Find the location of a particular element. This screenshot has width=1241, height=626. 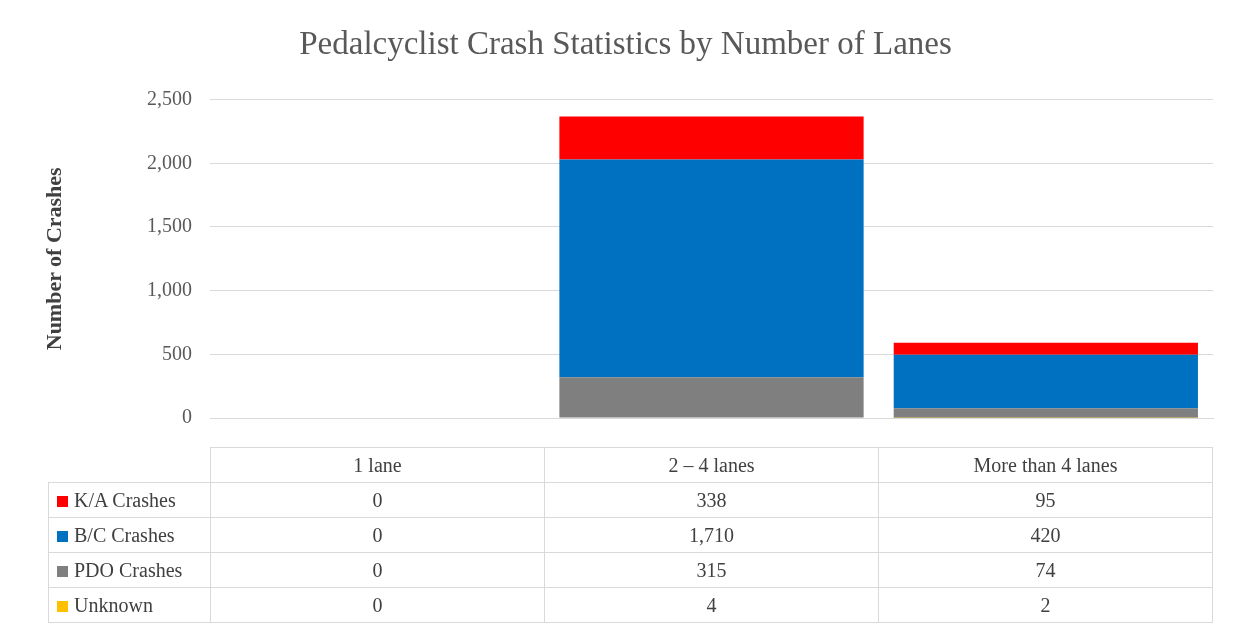

y-axis-title: Number of Crashes is located at coordinates (53, 258).